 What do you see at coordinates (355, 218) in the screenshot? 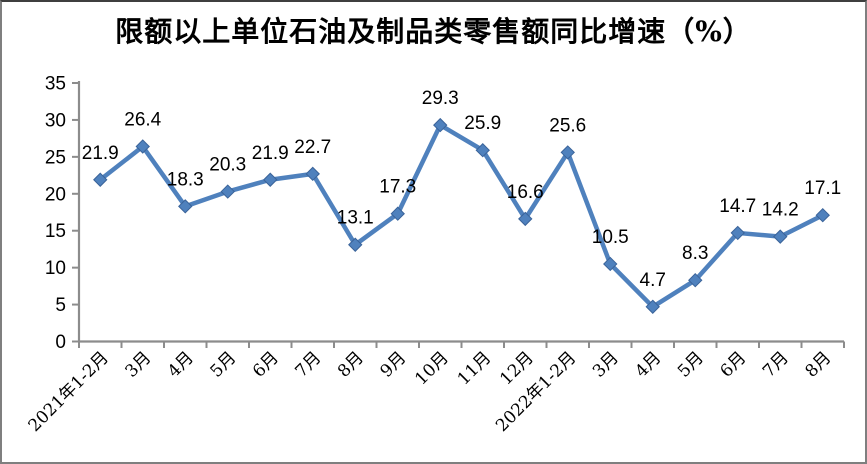
I see `data-label: 13.1` at bounding box center [355, 218].